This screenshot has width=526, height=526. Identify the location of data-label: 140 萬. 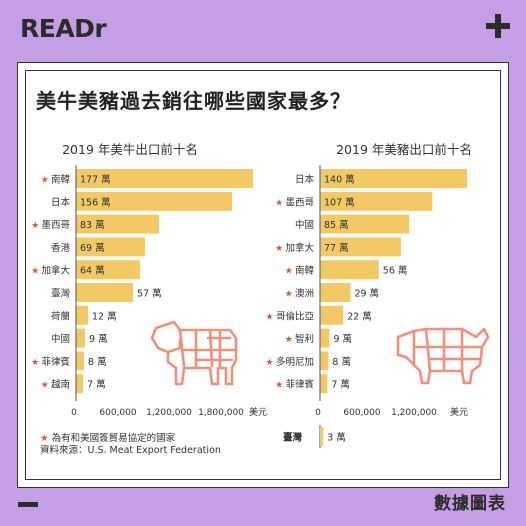
(339, 180).